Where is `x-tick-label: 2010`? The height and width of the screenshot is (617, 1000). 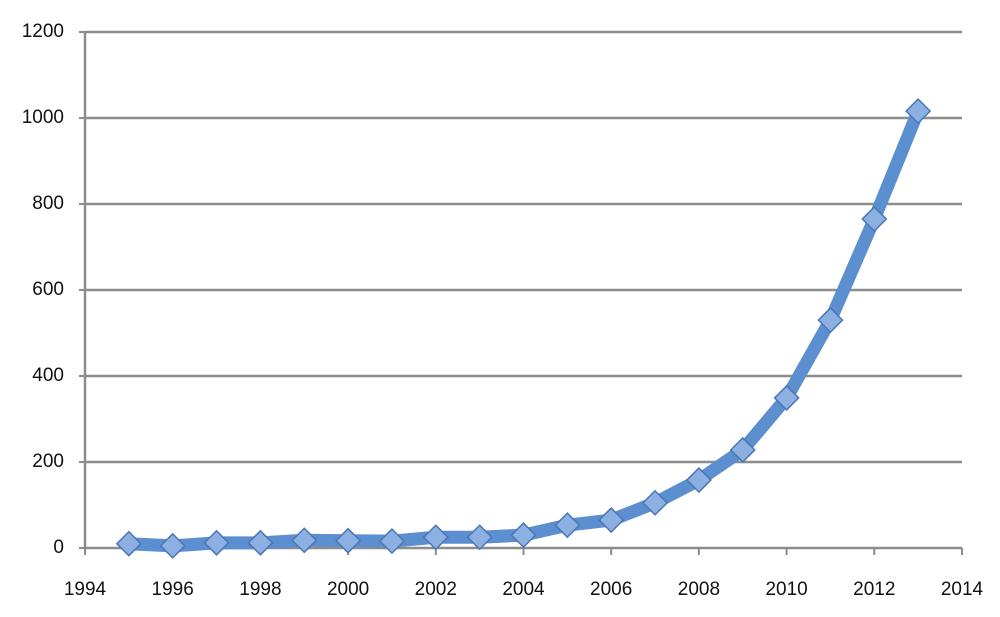 x-tick-label: 2010 is located at coordinates (786, 589).